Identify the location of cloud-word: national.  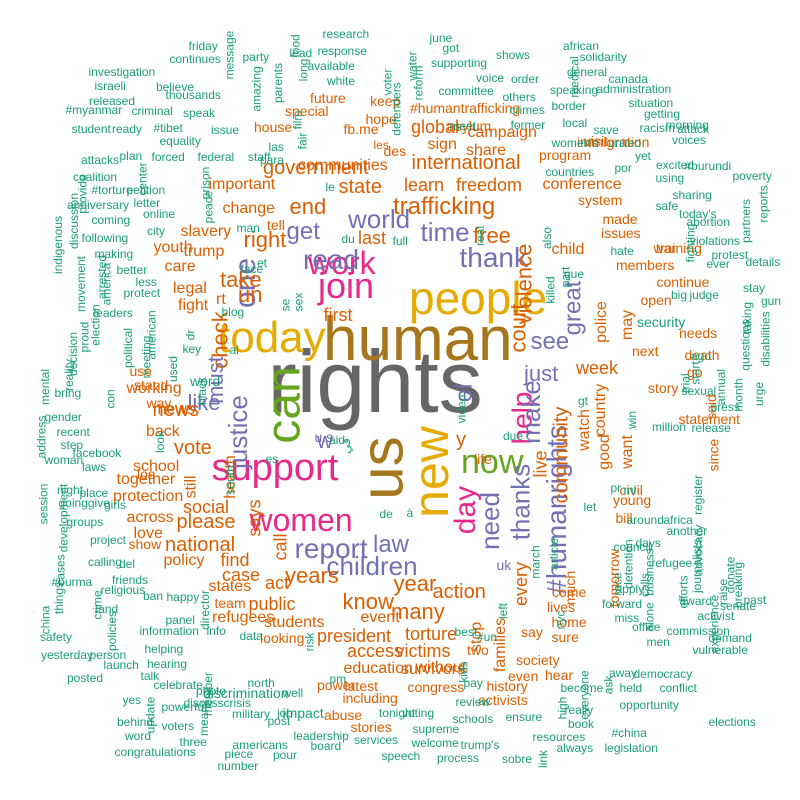
(200, 545).